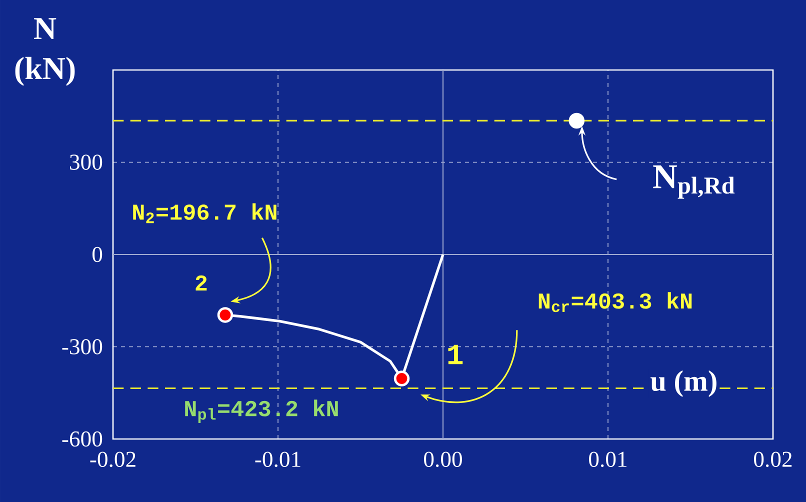 Image resolution: width=806 pixels, height=502 pixels. Describe the element at coordinates (113, 460) in the screenshot. I see `x-tick-label: -0.02` at that location.